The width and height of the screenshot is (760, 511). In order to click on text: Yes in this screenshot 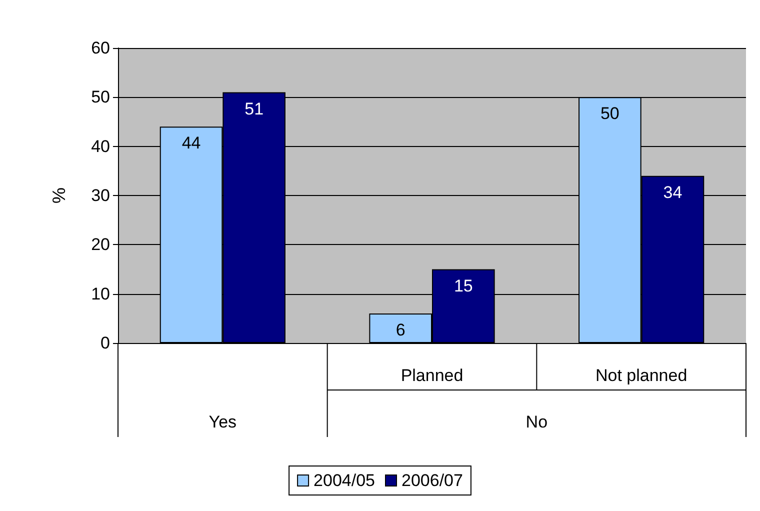, I will do `click(222, 422)`.